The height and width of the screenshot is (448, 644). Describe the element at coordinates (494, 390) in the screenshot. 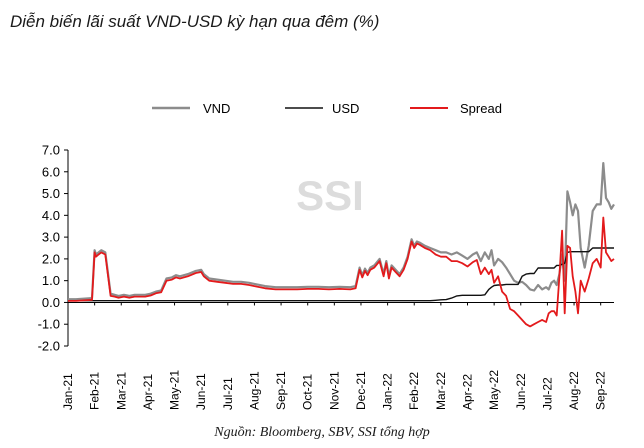

I see `x-tick-label: May-22` at that location.